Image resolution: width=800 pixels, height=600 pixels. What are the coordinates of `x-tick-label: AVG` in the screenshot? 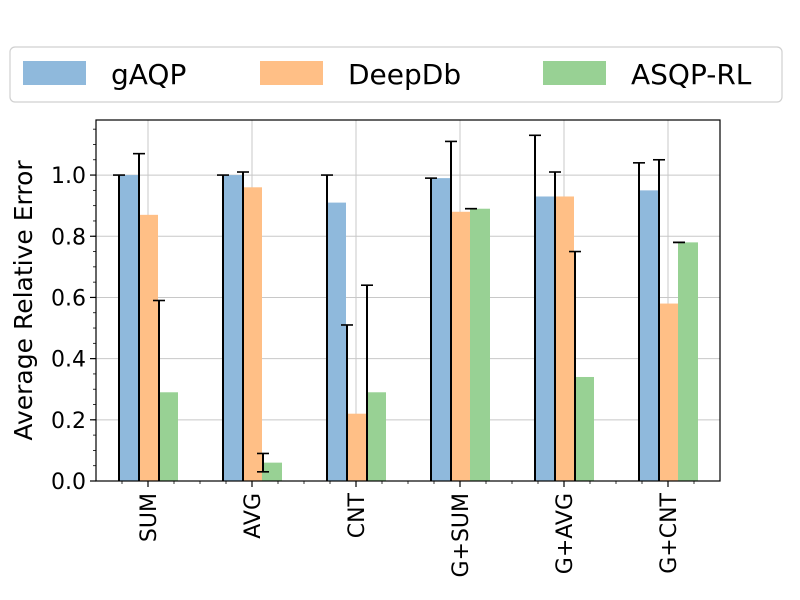 It's located at (253, 516).